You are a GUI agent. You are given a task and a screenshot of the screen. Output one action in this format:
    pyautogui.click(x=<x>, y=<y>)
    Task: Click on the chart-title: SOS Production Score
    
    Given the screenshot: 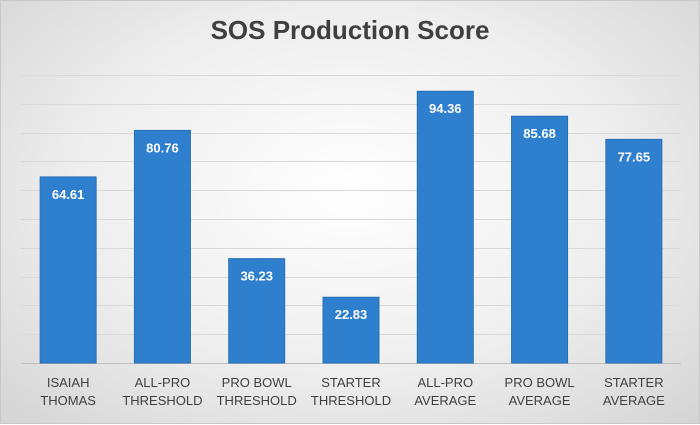 What is the action you would take?
    pyautogui.click(x=350, y=30)
    